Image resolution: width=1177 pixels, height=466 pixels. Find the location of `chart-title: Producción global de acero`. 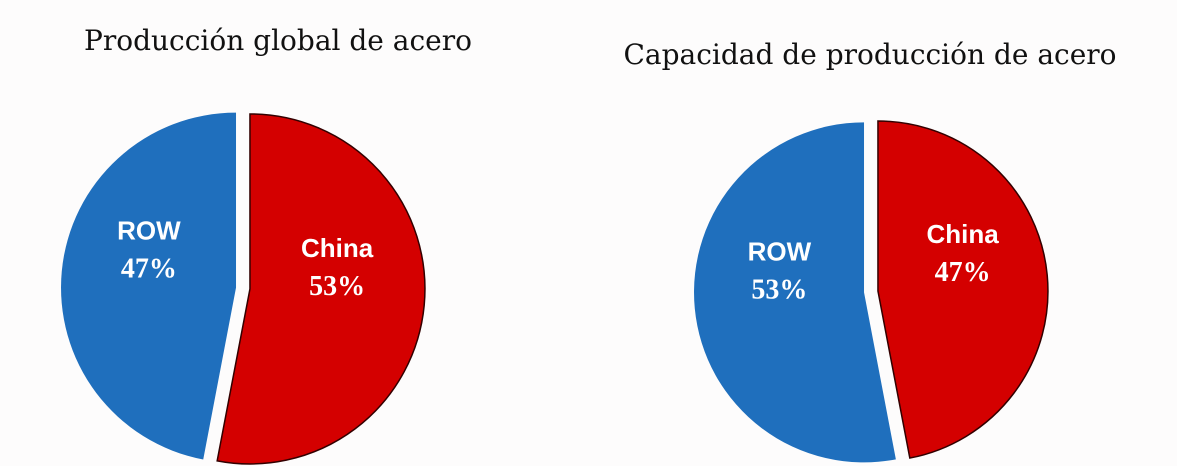

chart-title: Producción global de acero is located at coordinates (278, 40).